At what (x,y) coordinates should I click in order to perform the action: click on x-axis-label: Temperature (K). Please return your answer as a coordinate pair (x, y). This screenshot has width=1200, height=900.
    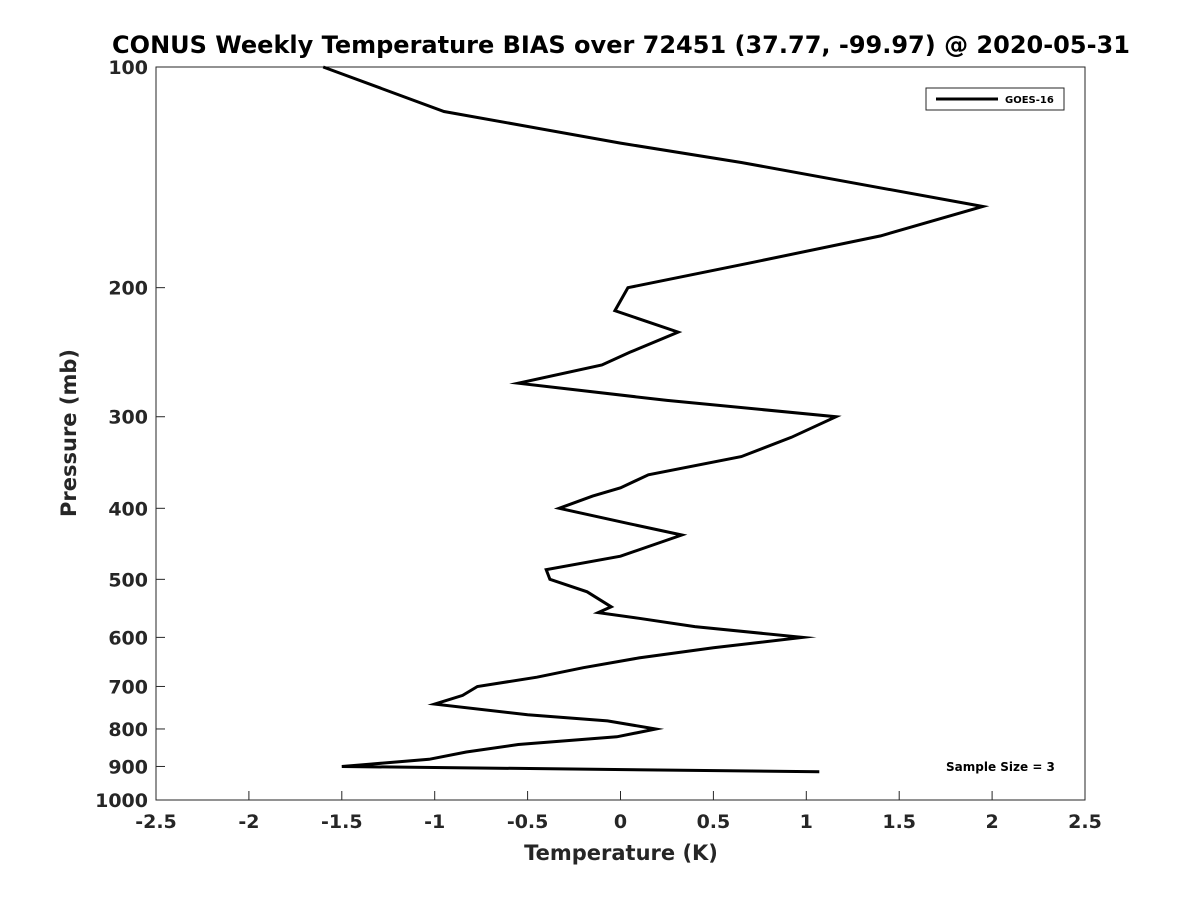
    Looking at the image, I should click on (621, 853).